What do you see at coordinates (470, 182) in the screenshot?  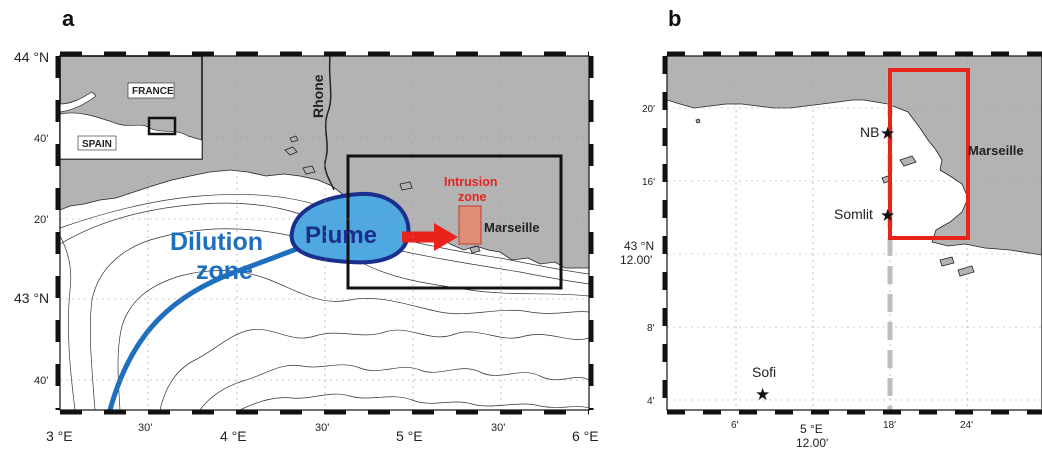 I see `intrusion-label-line1: Intrusion` at bounding box center [470, 182].